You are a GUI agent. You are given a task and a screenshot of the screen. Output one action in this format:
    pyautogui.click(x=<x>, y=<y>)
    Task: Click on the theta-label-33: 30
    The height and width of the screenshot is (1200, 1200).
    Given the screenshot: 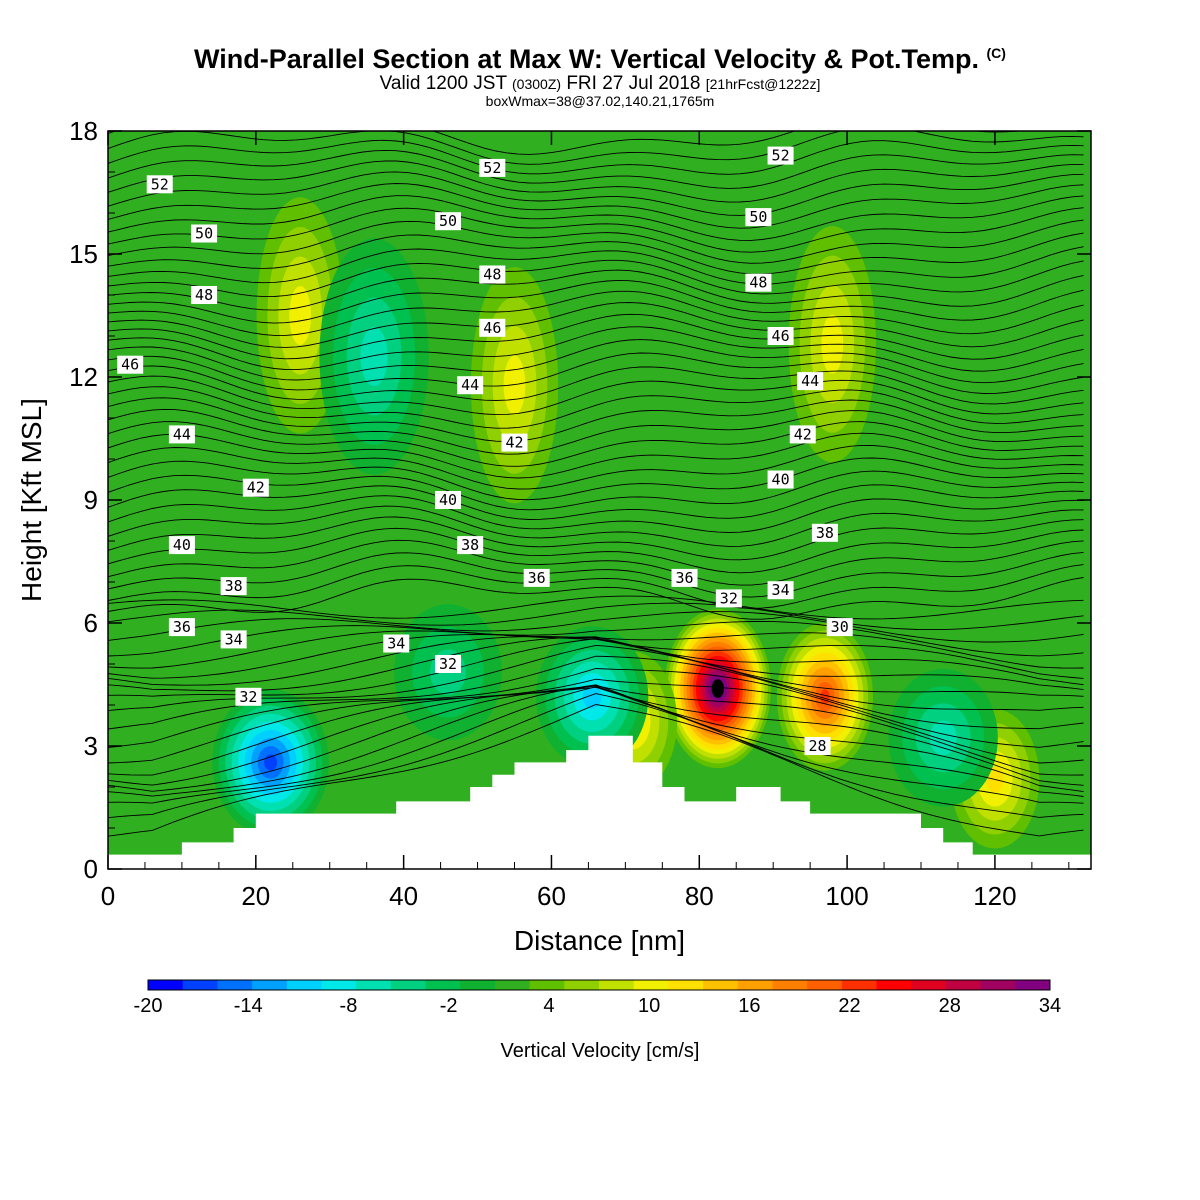 What is the action you would take?
    pyautogui.click(x=839, y=627)
    